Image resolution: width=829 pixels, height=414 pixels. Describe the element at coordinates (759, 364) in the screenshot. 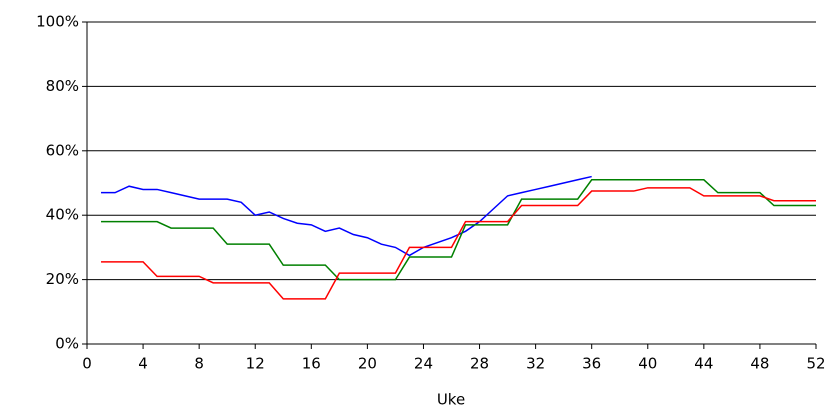

I see `x-tick-label: 48` at that location.